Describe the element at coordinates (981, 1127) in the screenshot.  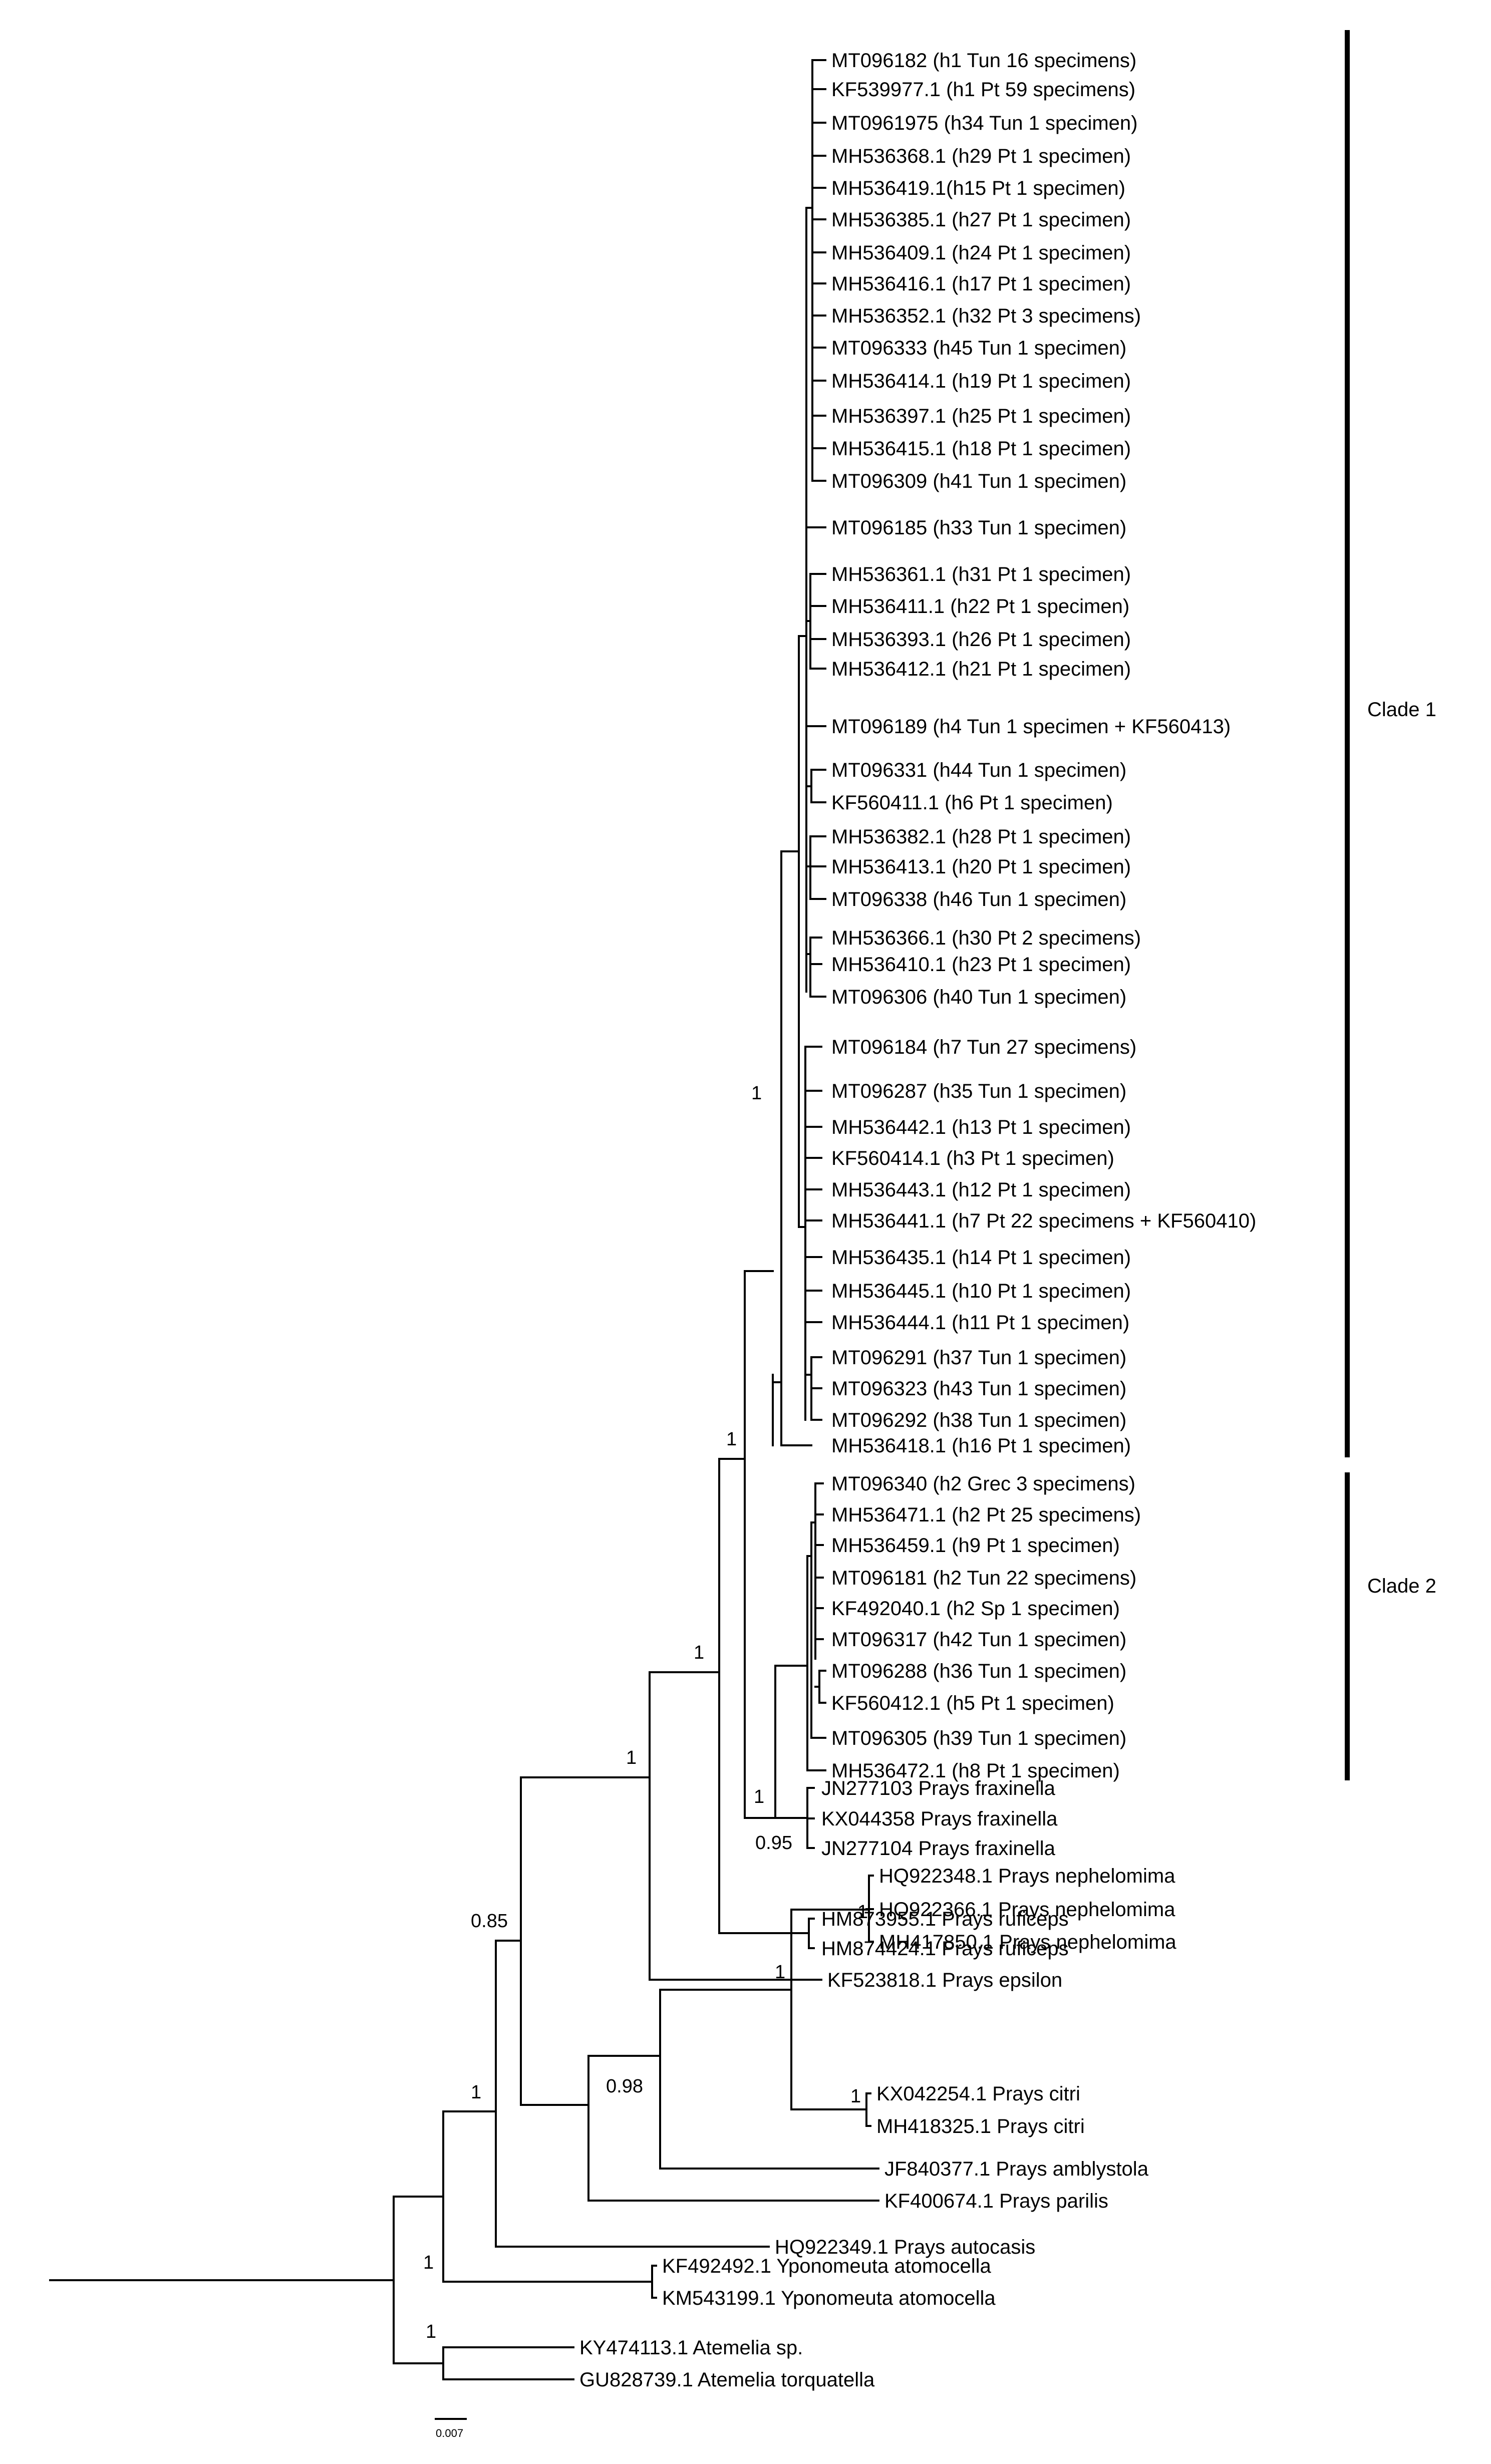
I see `leaf-label: MH536442.1 (h13 Pt 1 specimen)` at that location.